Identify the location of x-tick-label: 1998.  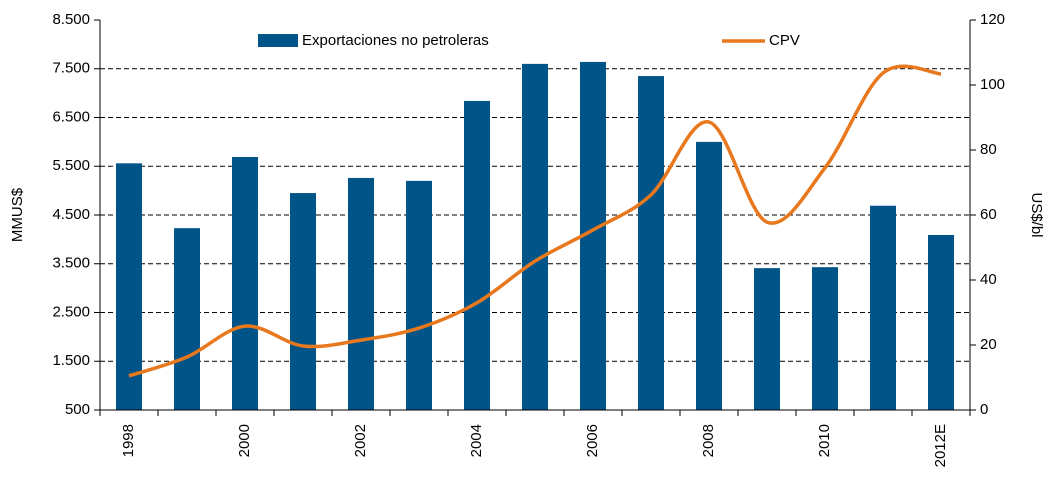
(128, 440).